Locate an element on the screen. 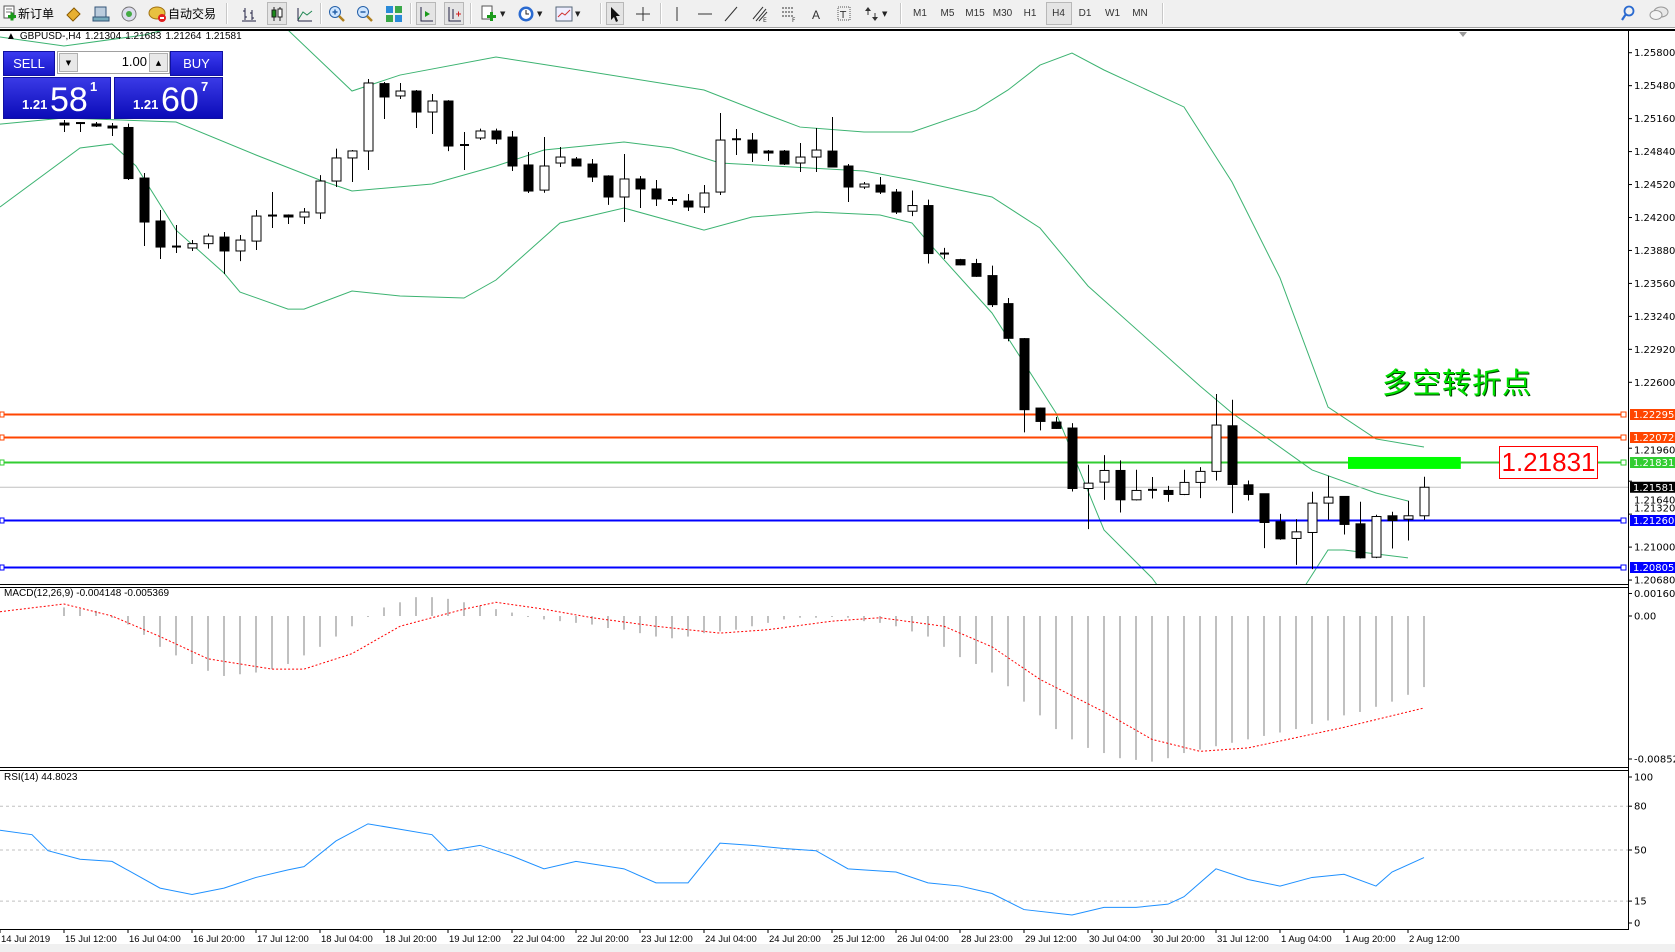 The image size is (1675, 952). signals-button is located at coordinates (129, 13).